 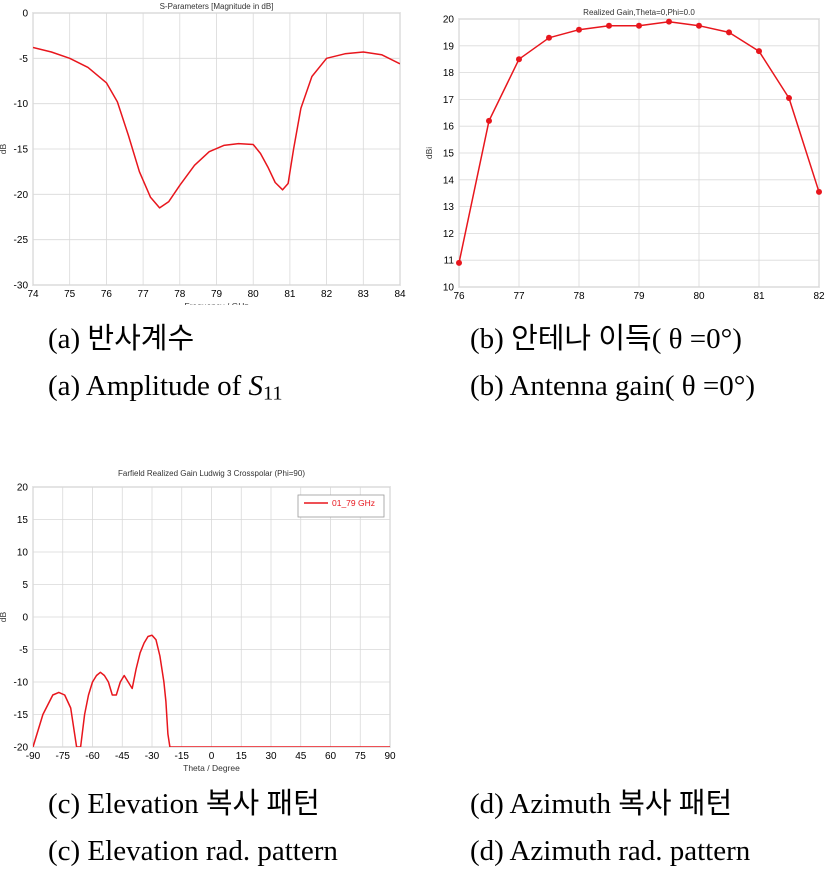 I want to click on y-tick-label: 5, so click(x=25, y=585).